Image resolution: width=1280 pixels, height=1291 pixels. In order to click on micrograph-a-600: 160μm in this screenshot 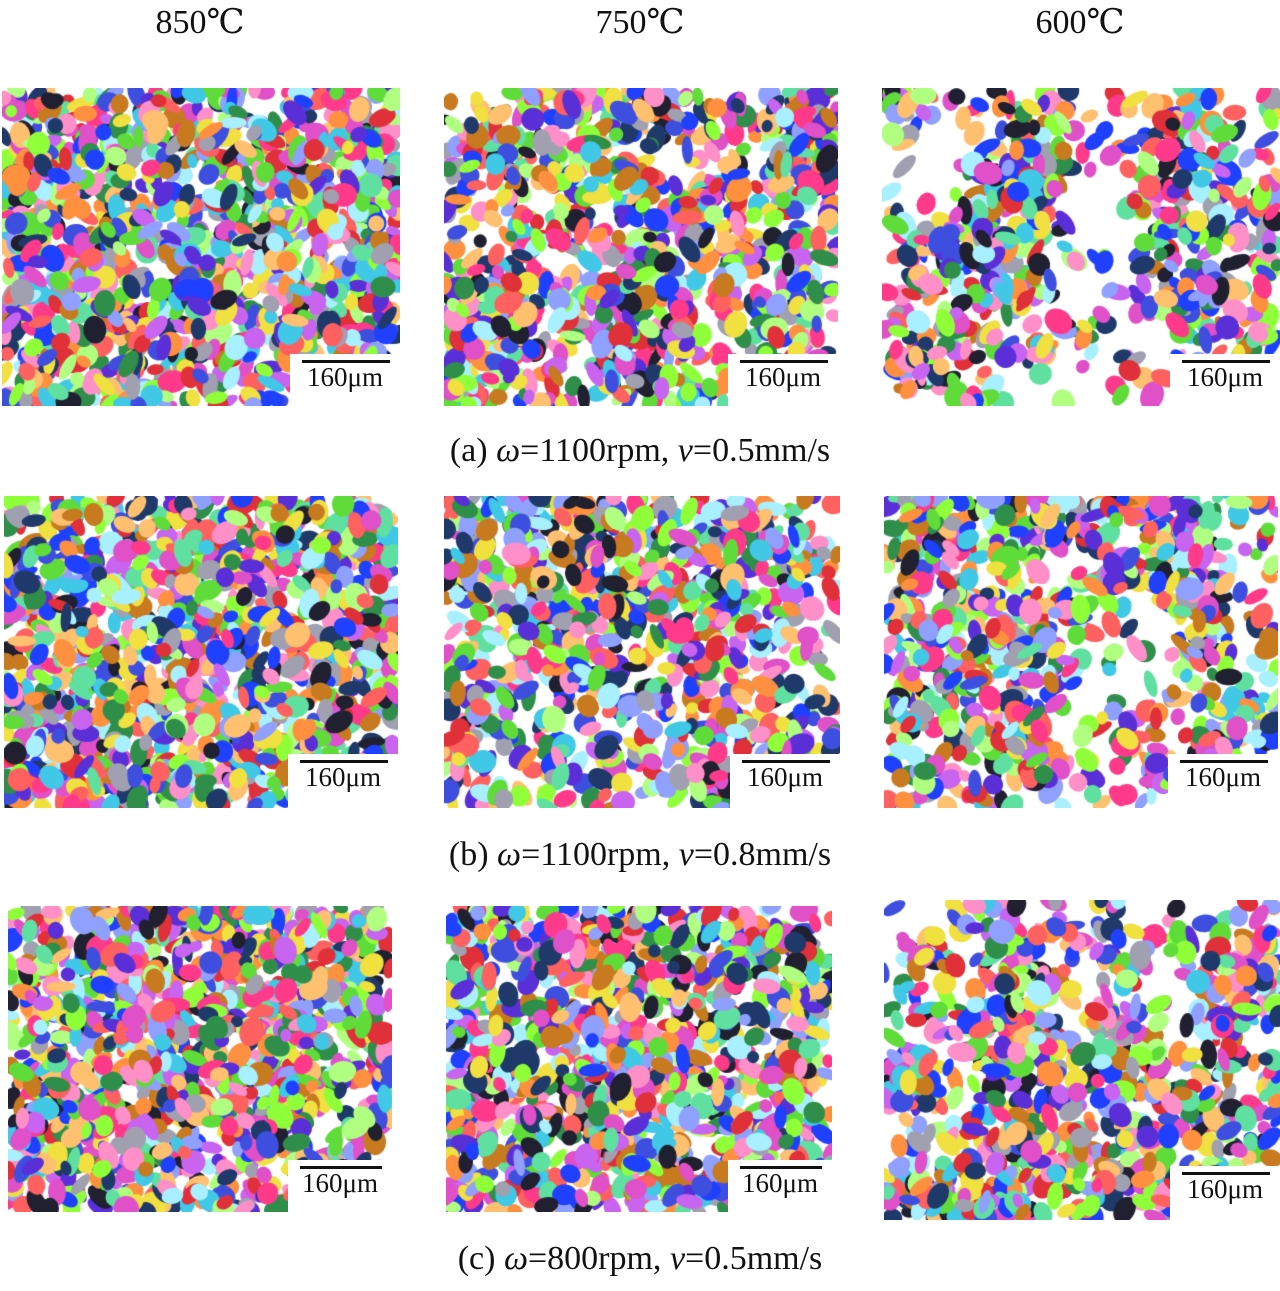, I will do `click(1081, 247)`.